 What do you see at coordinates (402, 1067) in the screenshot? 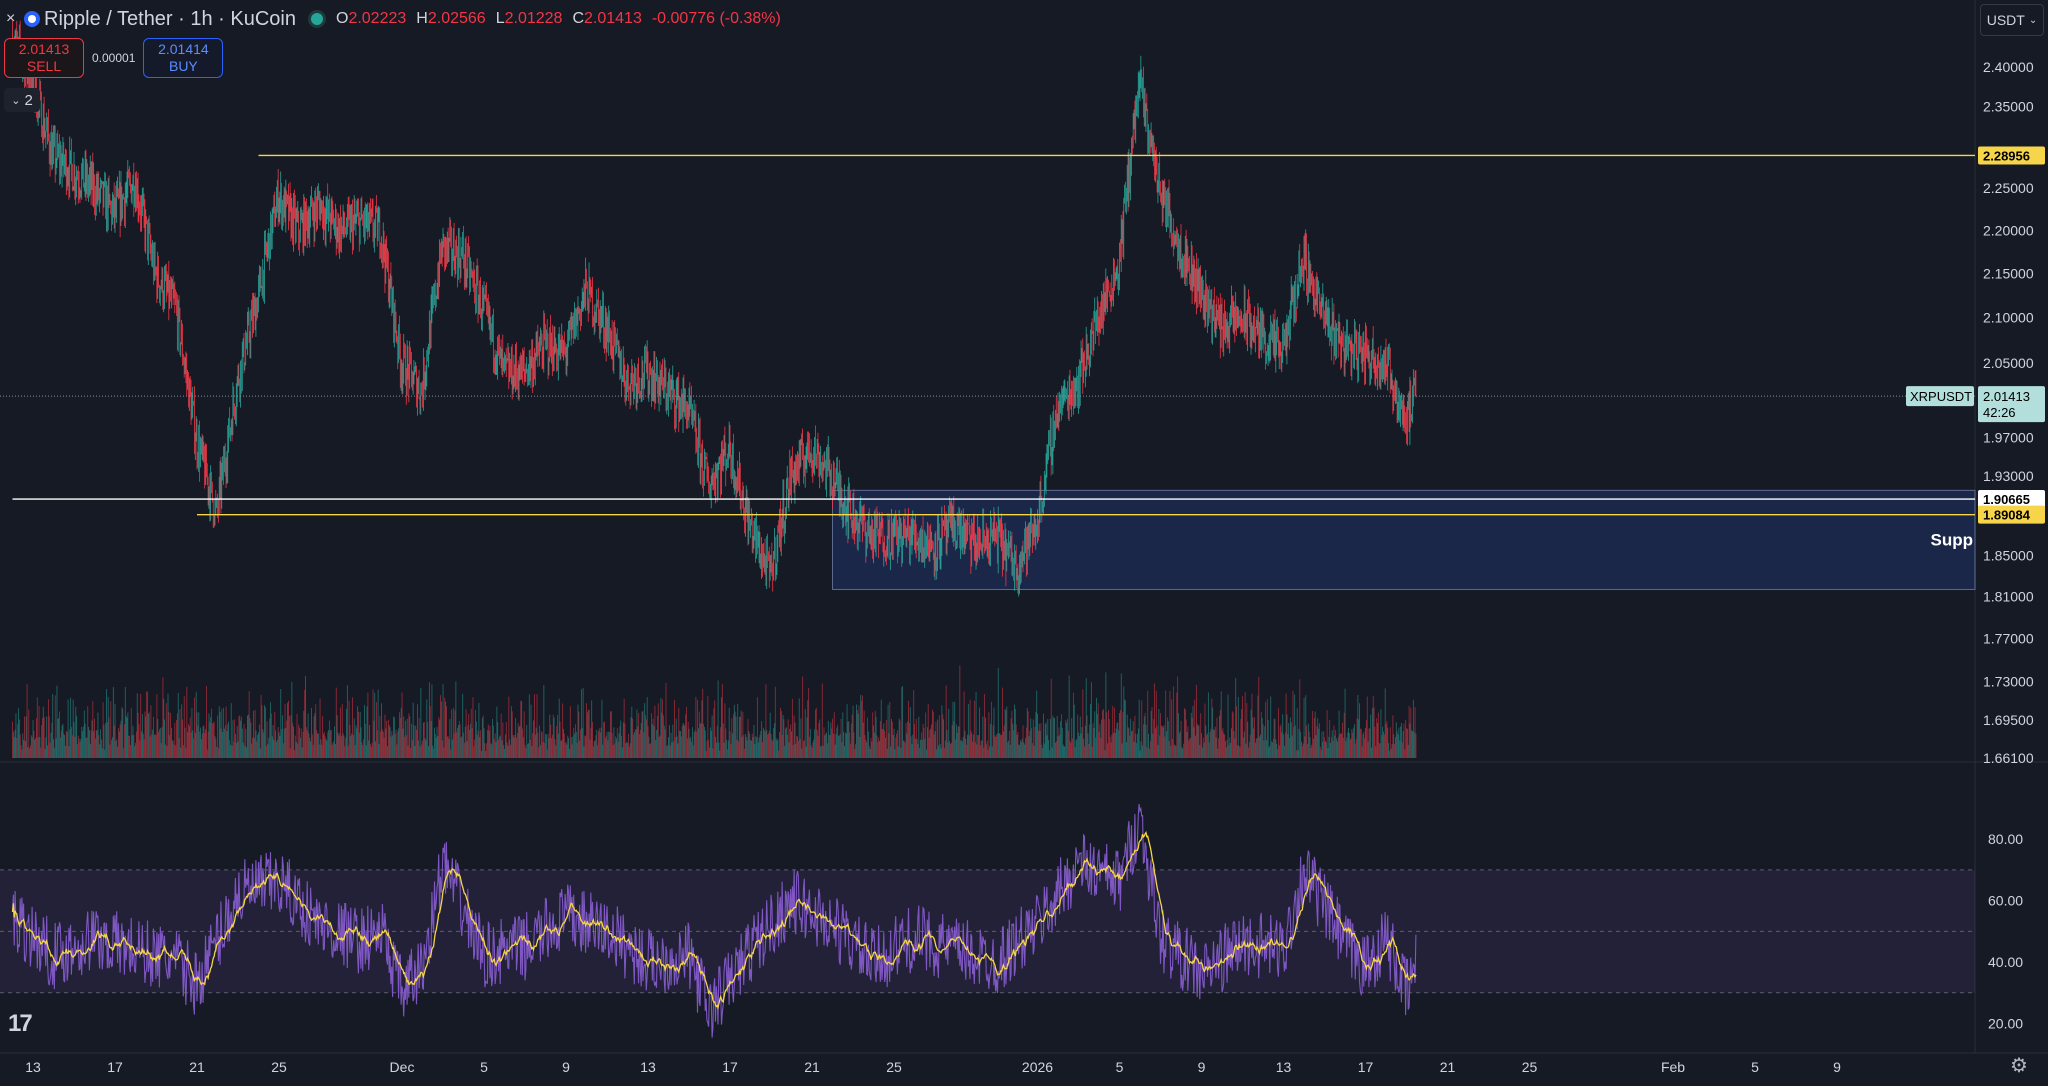
I see `time-tick-label: Dec` at bounding box center [402, 1067].